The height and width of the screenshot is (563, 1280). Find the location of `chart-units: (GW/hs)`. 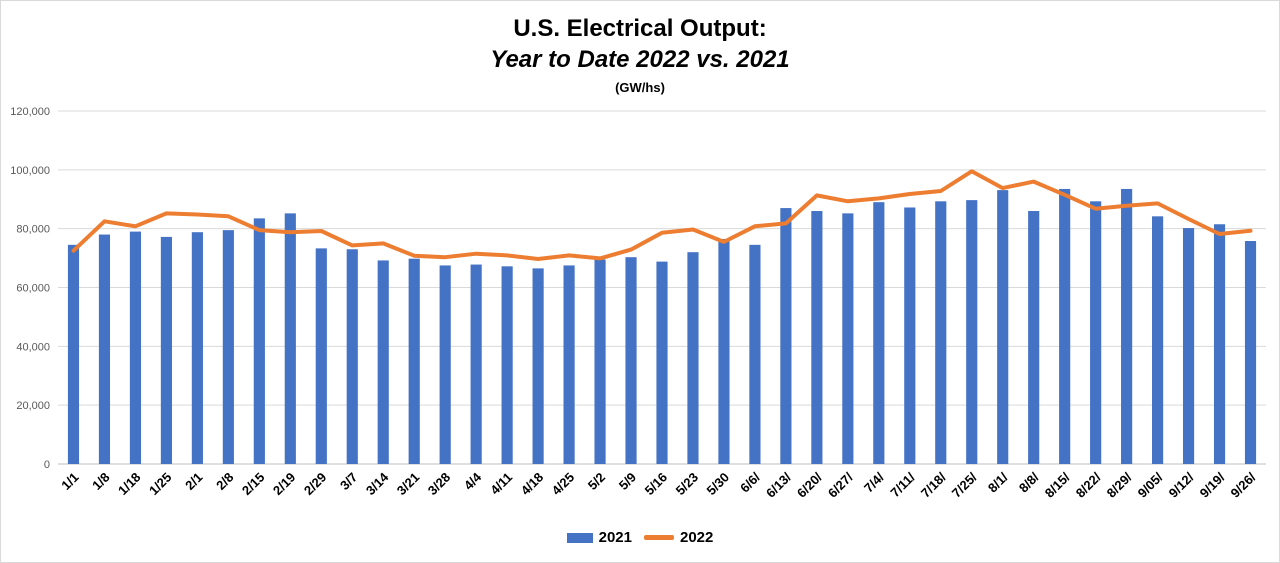

chart-units: (GW/hs) is located at coordinates (640, 87).